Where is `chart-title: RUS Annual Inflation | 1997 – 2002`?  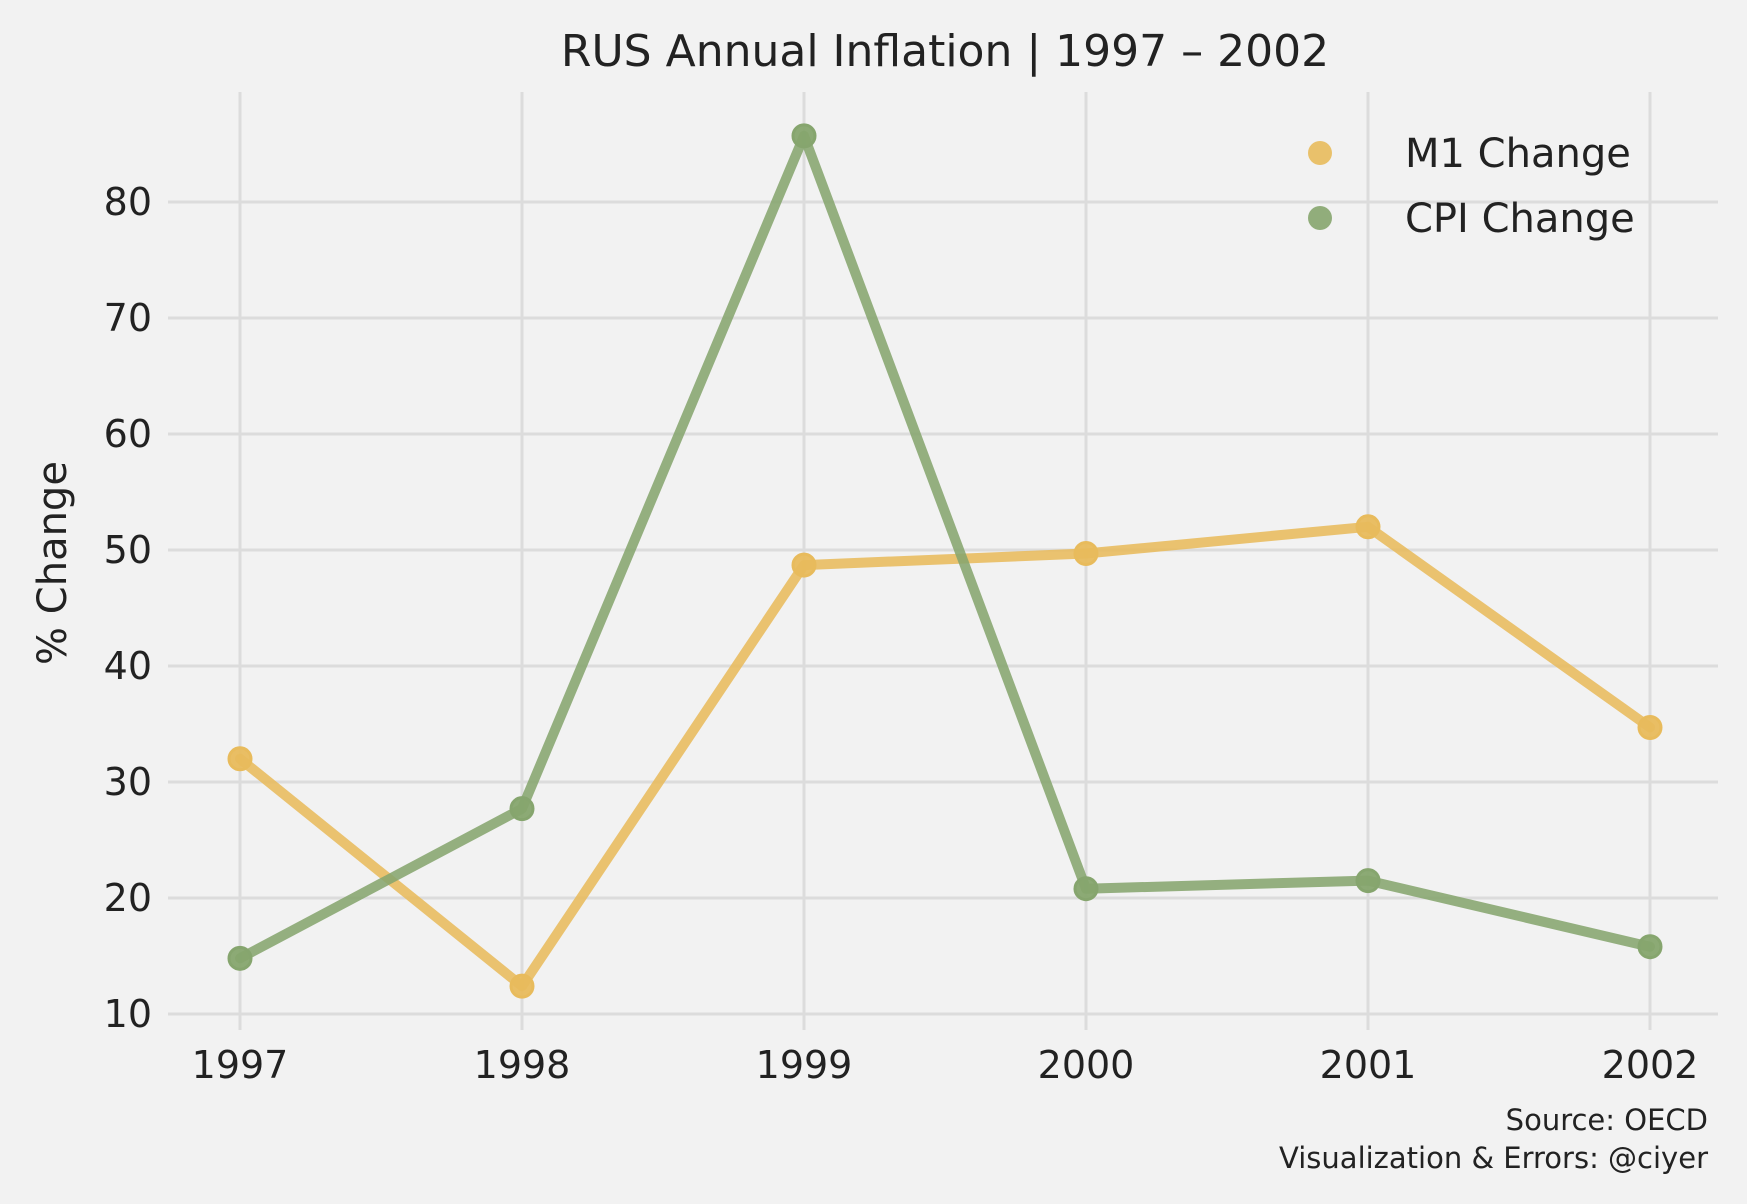
chart-title: RUS Annual Inflation | 1997 – 2002 is located at coordinates (945, 51).